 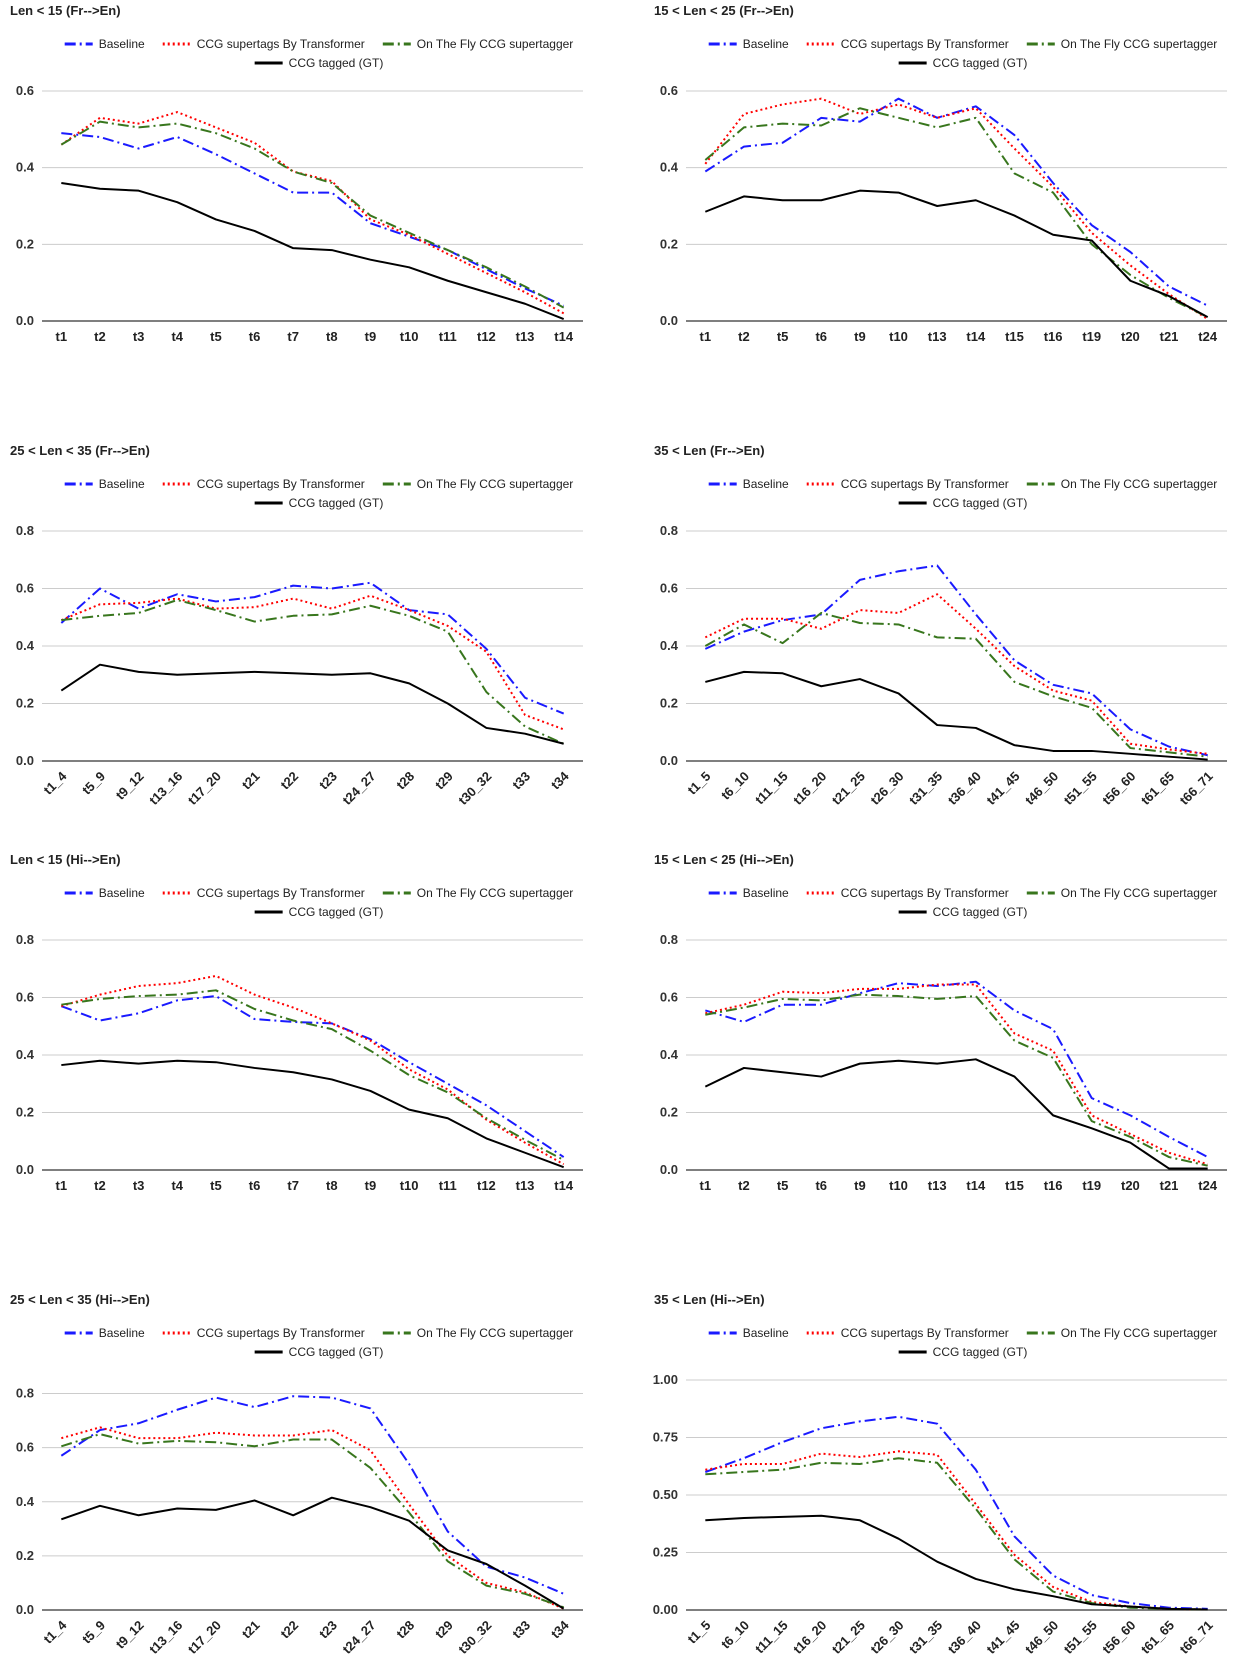 I want to click on chart-title: Len < 15 (Hi-->En), so click(x=65, y=859).